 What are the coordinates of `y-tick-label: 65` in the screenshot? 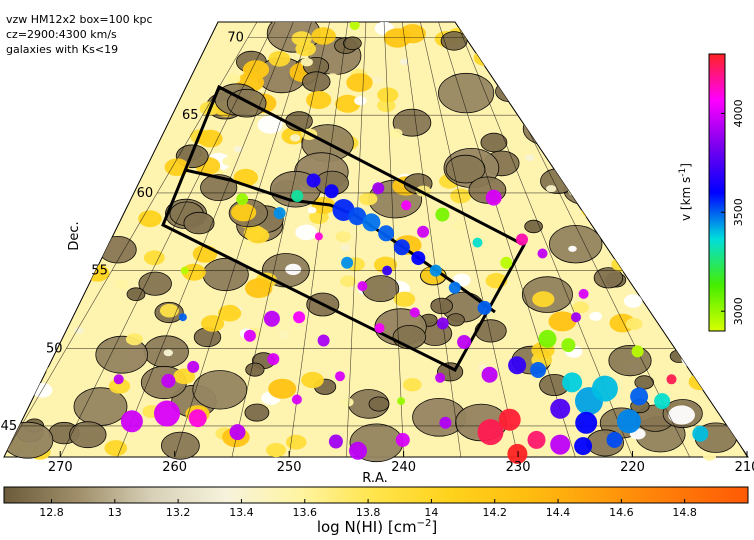 It's located at (190, 115).